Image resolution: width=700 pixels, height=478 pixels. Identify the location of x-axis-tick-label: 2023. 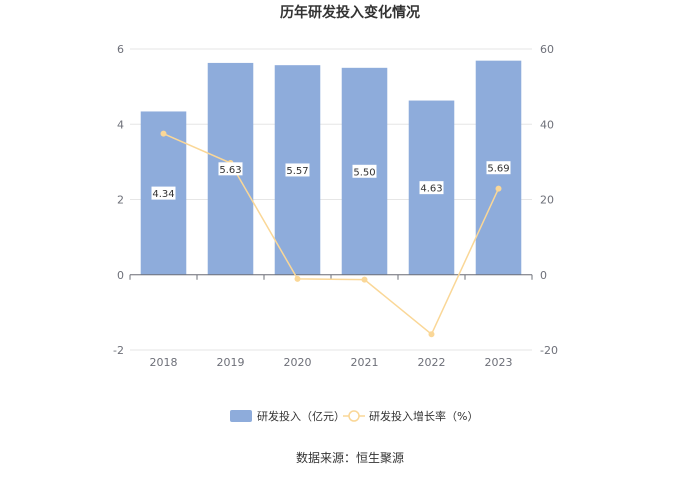
(499, 362).